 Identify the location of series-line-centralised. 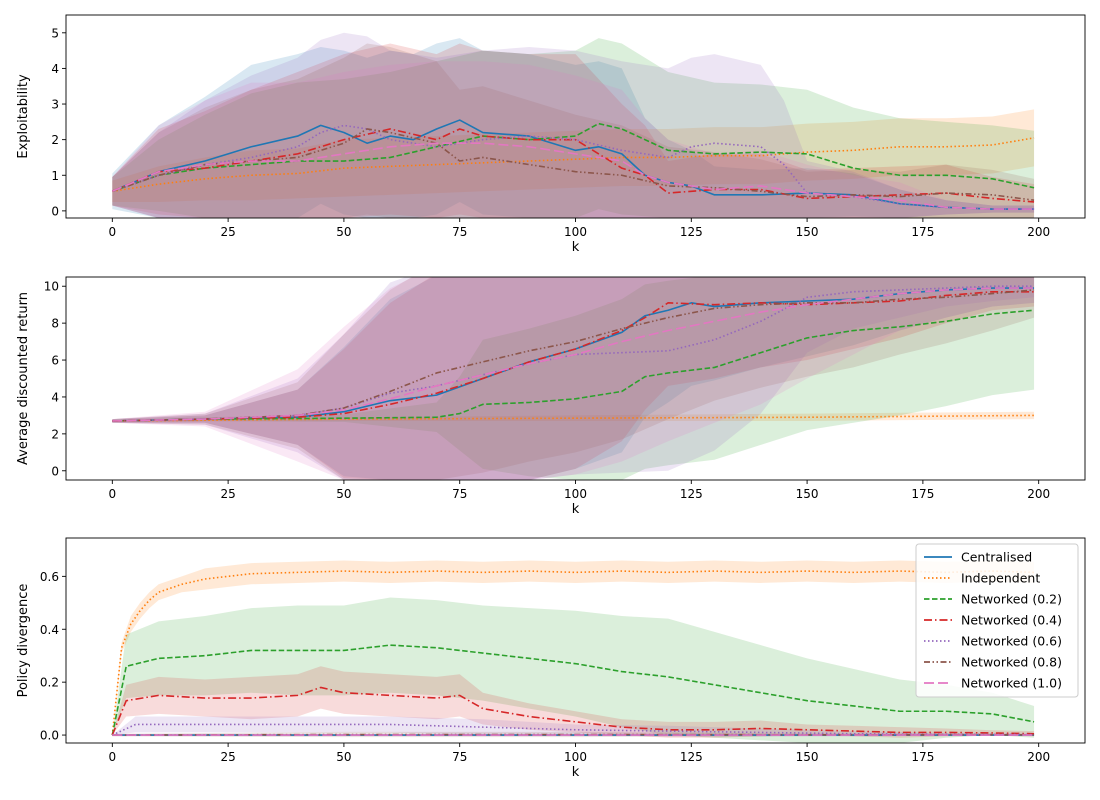
(573, 164).